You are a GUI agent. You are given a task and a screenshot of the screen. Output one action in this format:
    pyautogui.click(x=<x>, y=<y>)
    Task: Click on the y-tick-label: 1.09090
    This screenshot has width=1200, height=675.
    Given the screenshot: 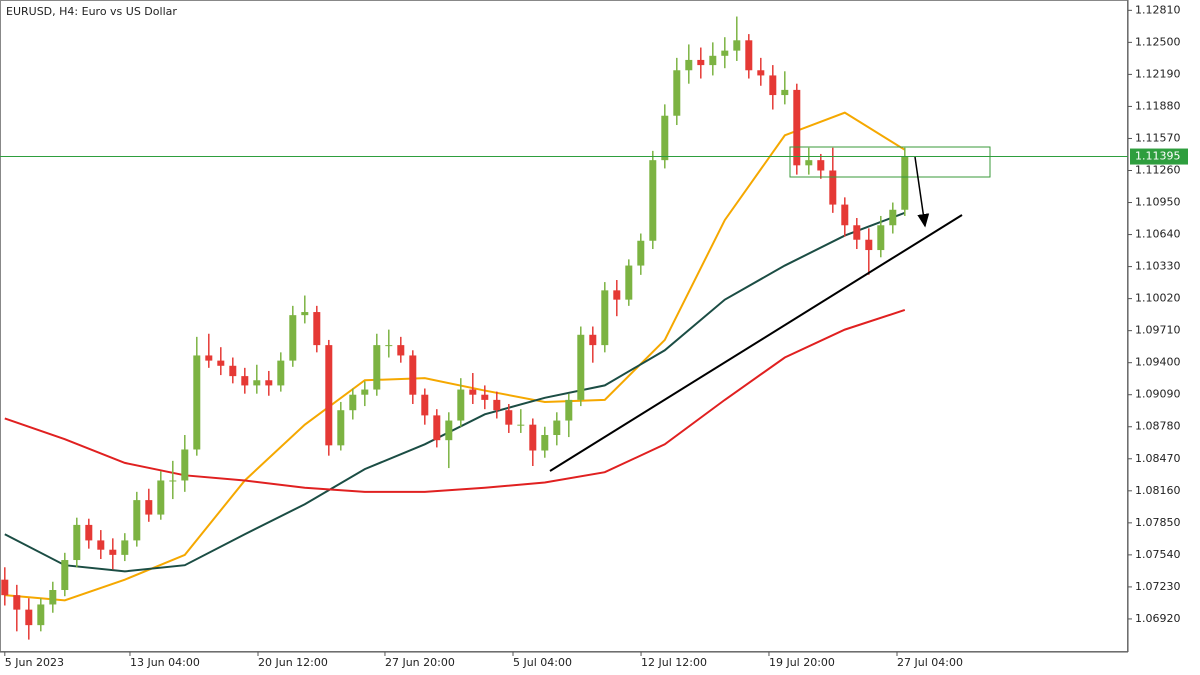 What is the action you would take?
    pyautogui.click(x=1158, y=394)
    